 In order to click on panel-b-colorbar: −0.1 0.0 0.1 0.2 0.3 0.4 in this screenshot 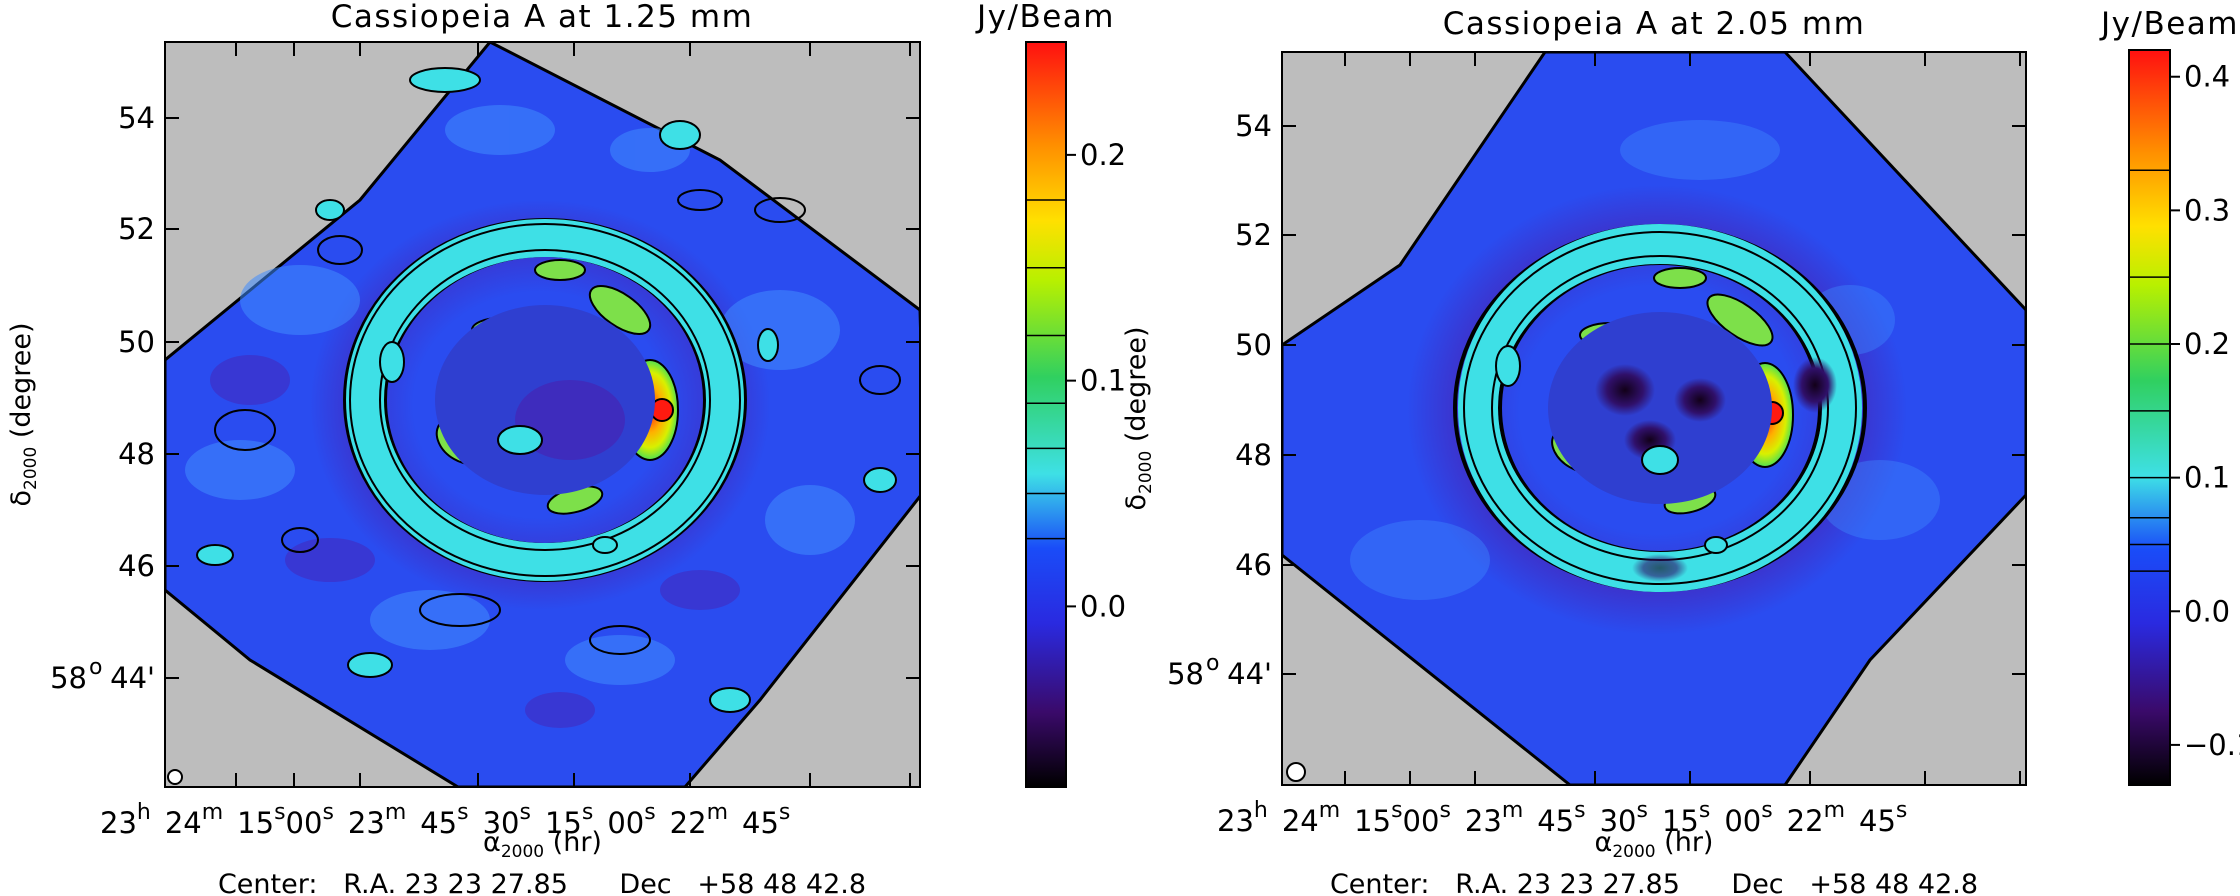, I will do `click(2184, 417)`.